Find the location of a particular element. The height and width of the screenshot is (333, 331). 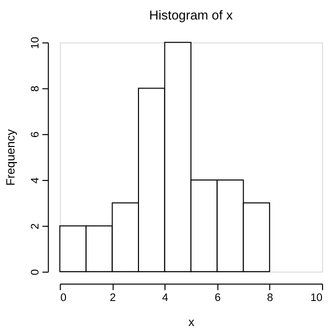

y-tick-label: 6 is located at coordinates (35, 135).